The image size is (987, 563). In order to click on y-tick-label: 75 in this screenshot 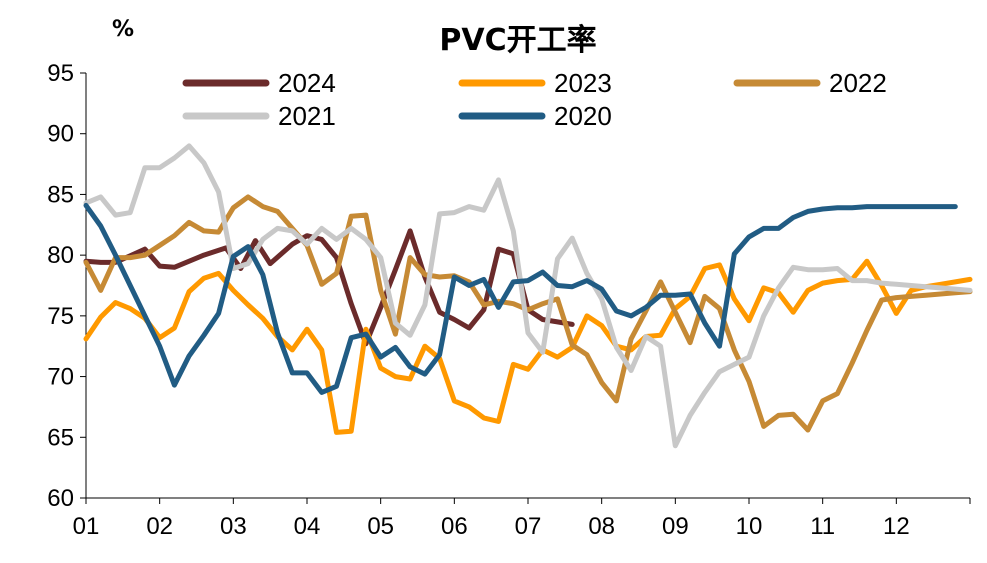, I will do `click(60, 316)`.